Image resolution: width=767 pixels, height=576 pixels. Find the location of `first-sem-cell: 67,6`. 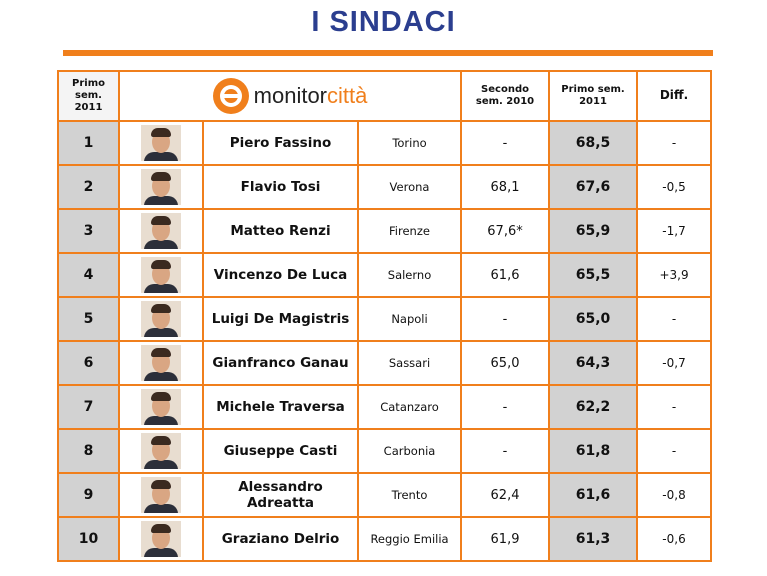

first-sem-cell: 67,6 is located at coordinates (593, 187).